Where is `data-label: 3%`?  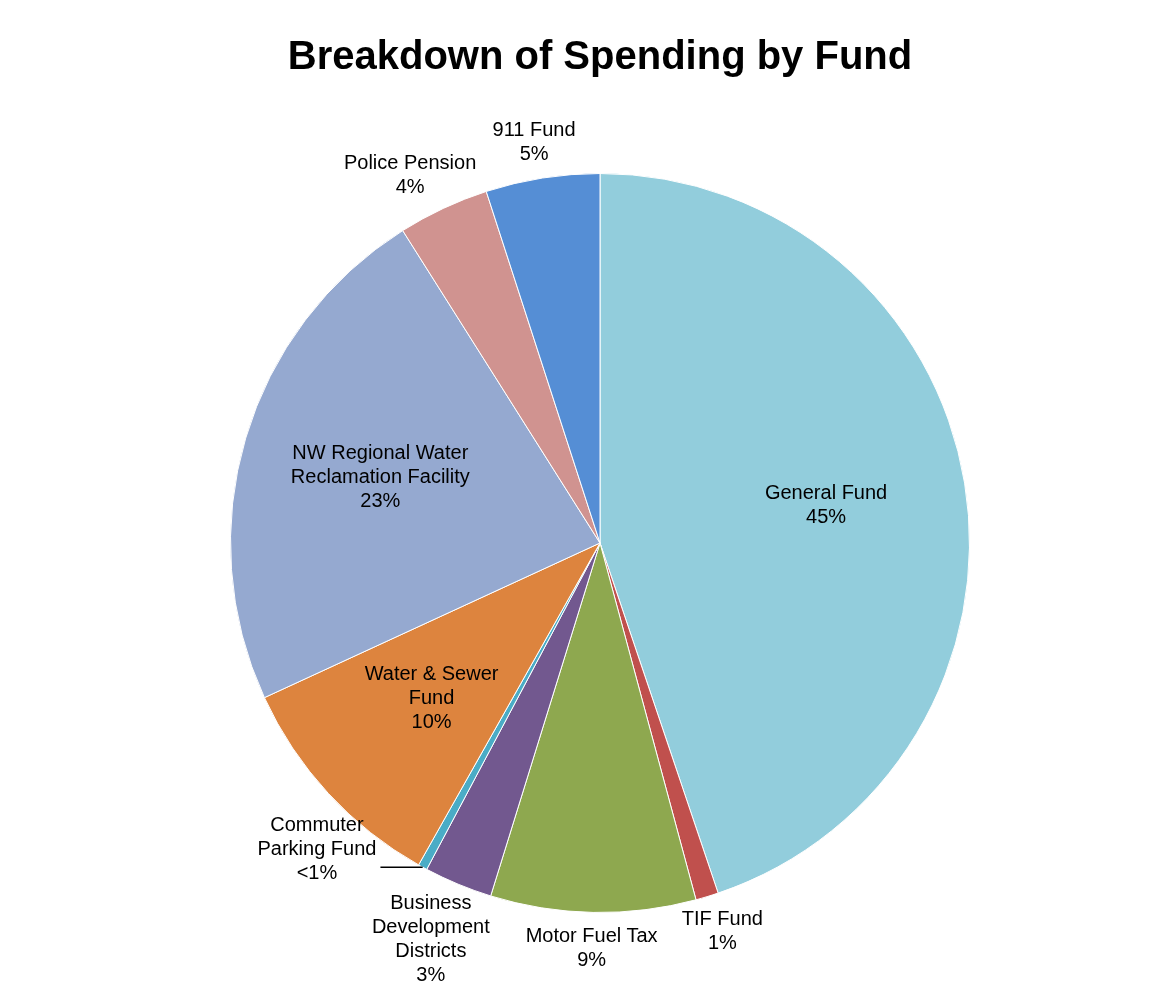 data-label: 3% is located at coordinates (431, 974).